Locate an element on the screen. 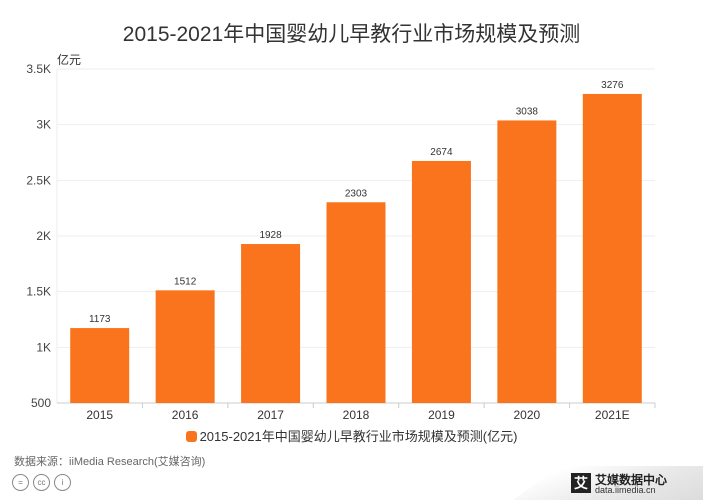 The width and height of the screenshot is (703, 500). x-tick-label: 2015 is located at coordinates (99, 415).